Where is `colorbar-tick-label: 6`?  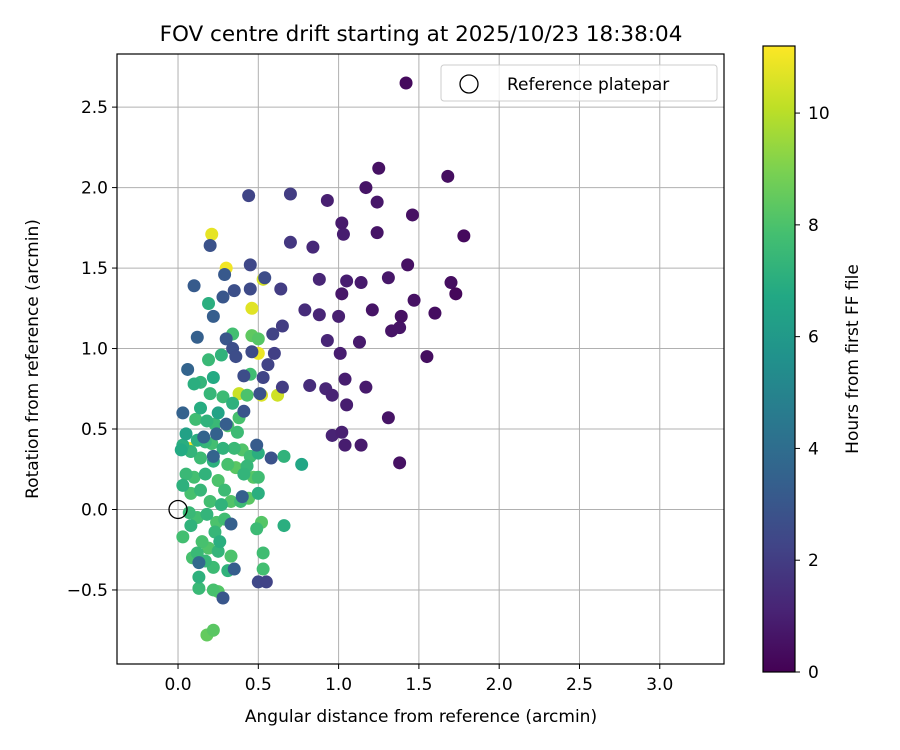
colorbar-tick-label: 6 is located at coordinates (813, 338).